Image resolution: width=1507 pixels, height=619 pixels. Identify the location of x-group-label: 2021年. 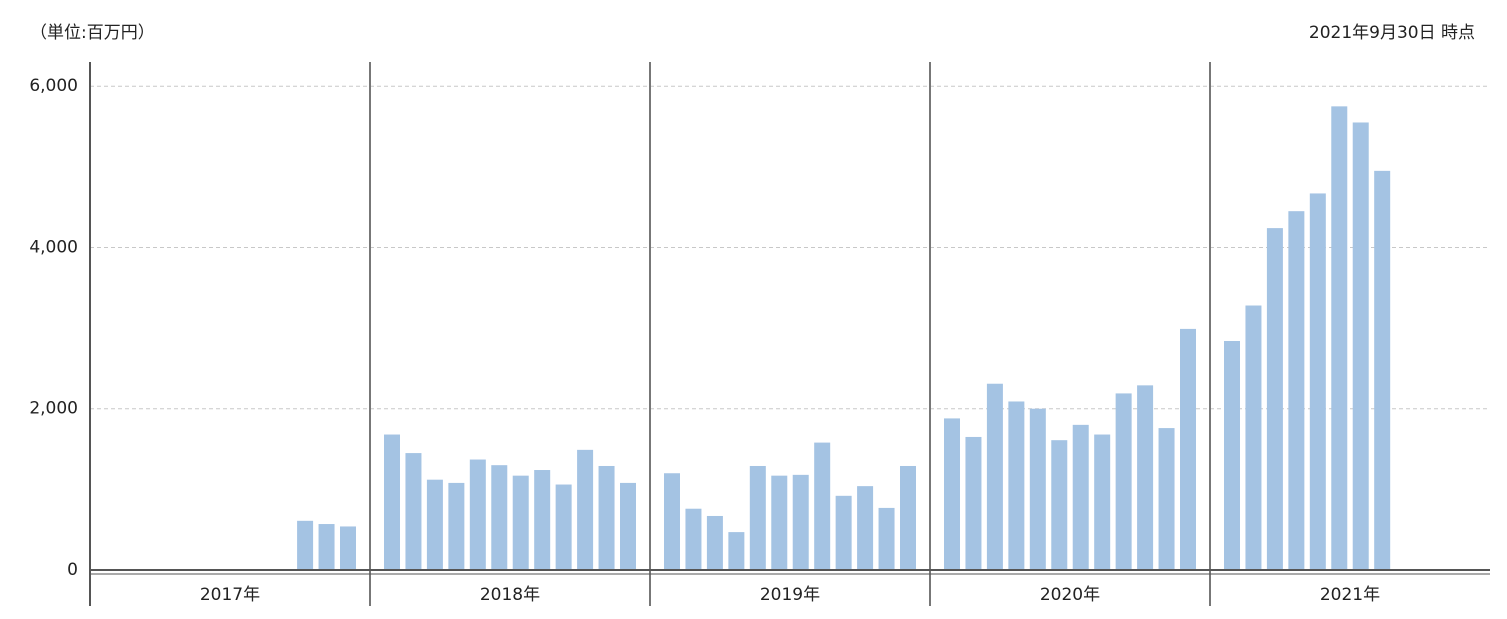
(1350, 595).